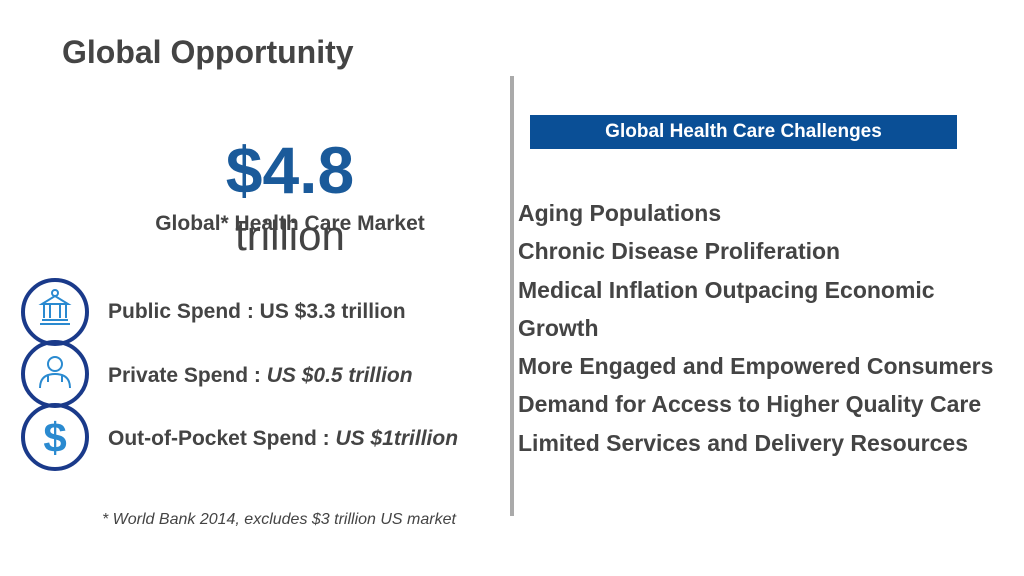 The height and width of the screenshot is (576, 1024). Describe the element at coordinates (756, 366) in the screenshot. I see `challenge-item: More Engaged and Empowered Consumers` at that location.